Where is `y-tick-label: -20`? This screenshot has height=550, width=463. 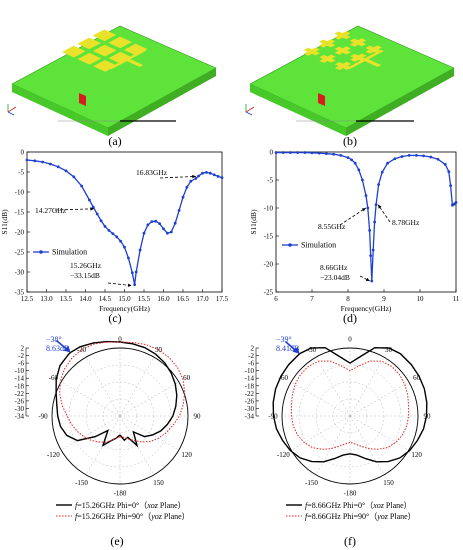
y-tick-label: -20 is located at coordinates (269, 265).